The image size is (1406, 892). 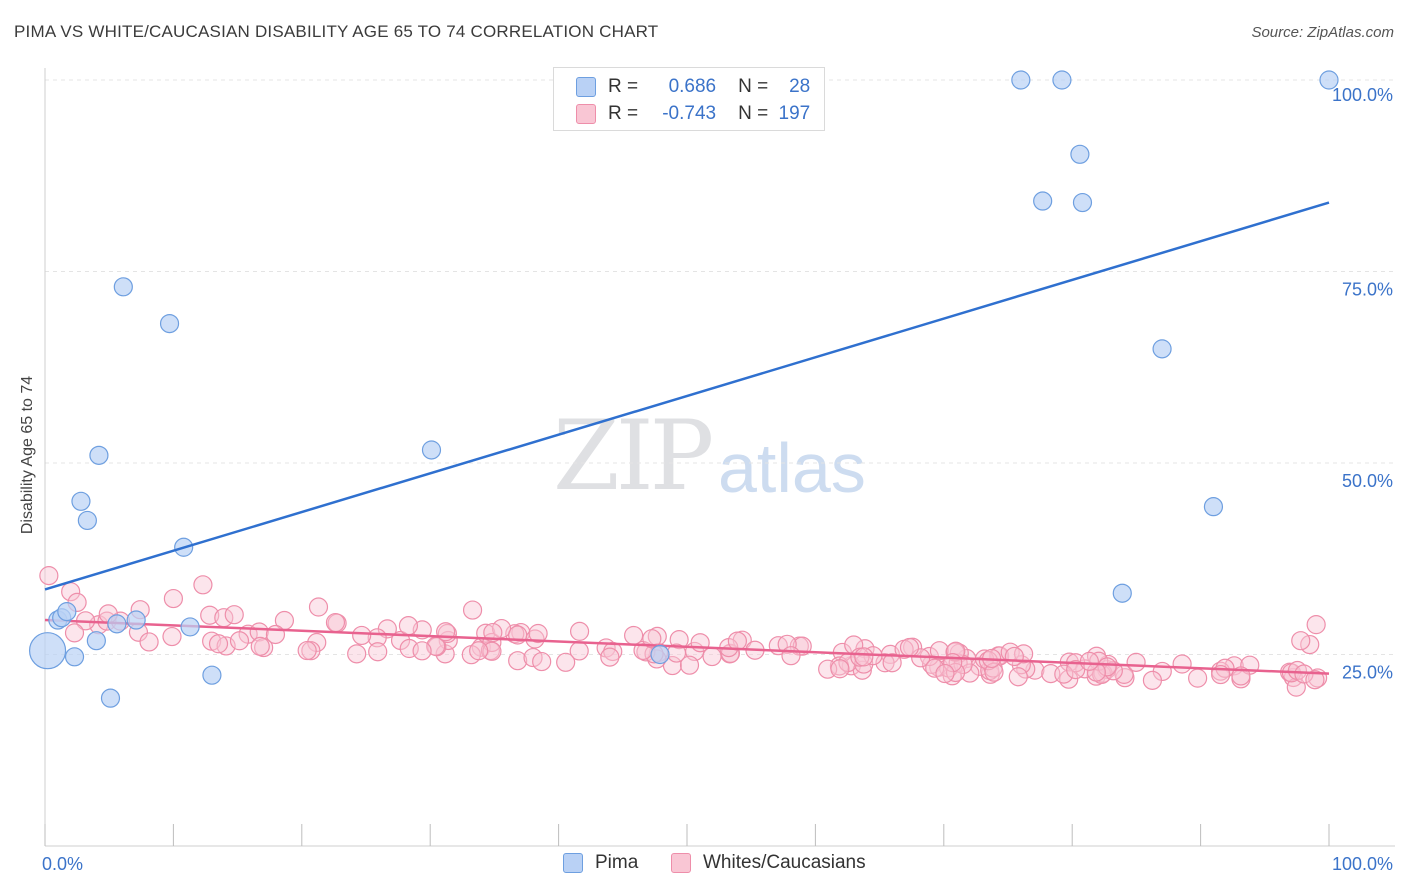 What do you see at coordinates (800, 86) in the screenshot?
I see `pima-n-value: 28` at bounding box center [800, 86].